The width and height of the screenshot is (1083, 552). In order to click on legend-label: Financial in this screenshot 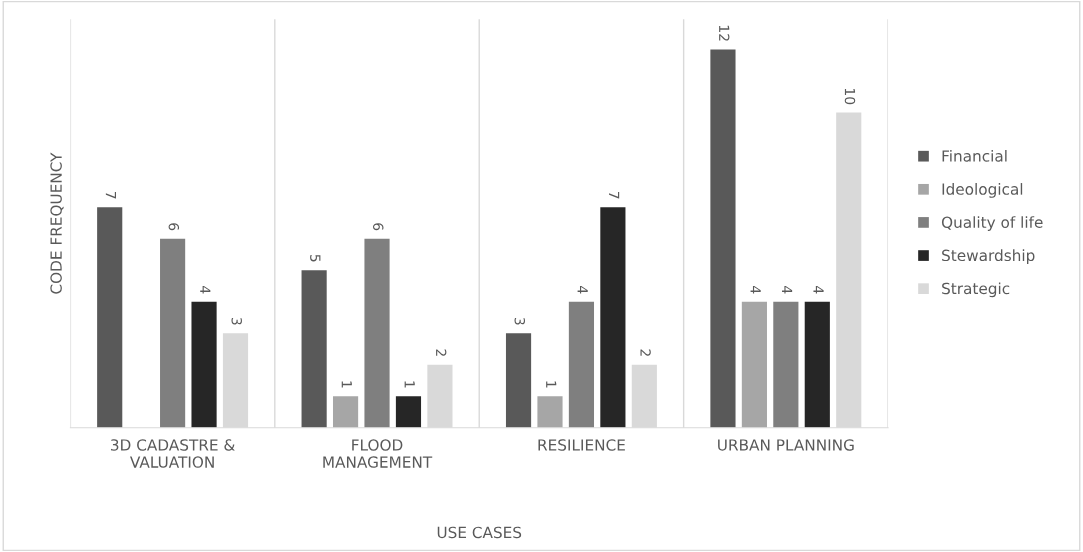, I will do `click(974, 155)`.